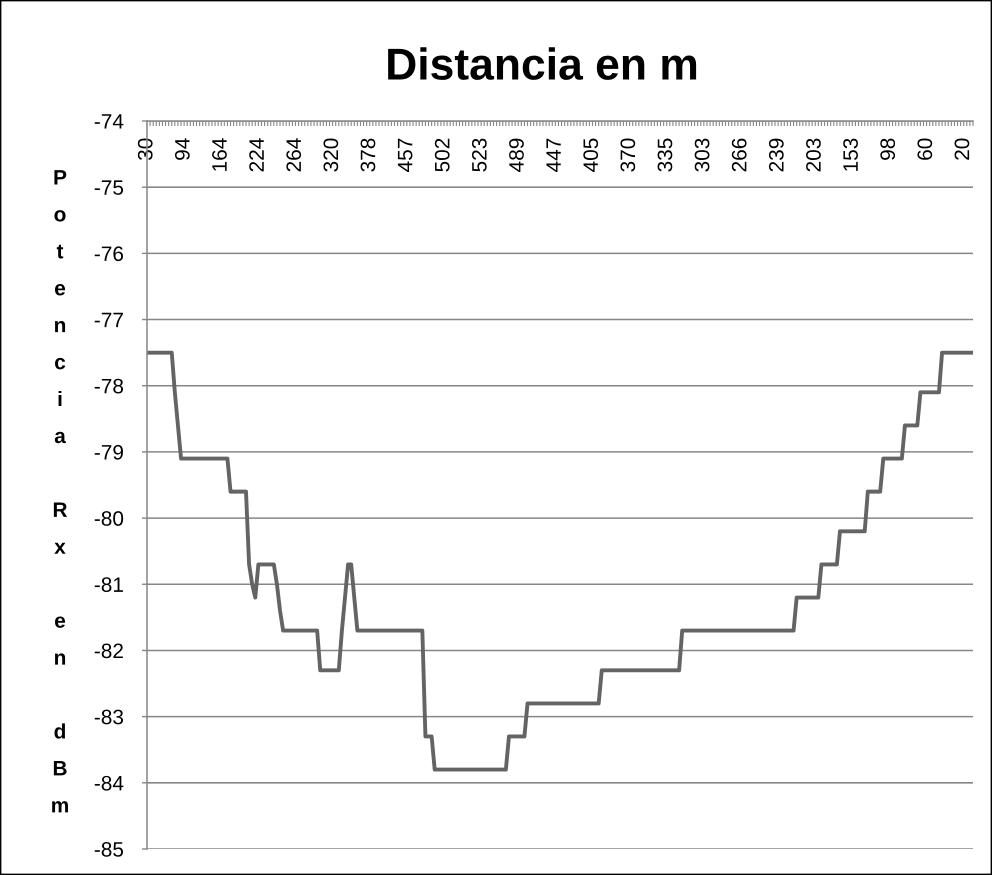  I want to click on x-tick-label: 98, so click(888, 149).